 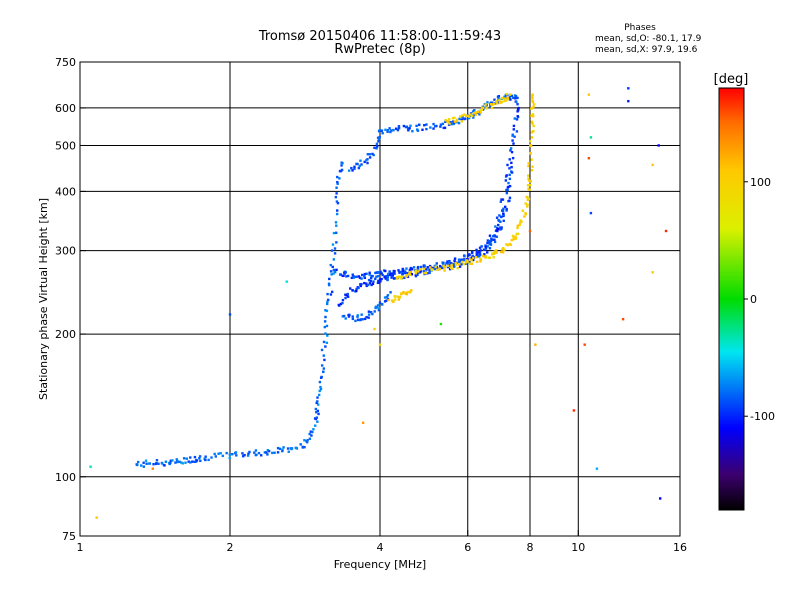 I want to click on x-tick-label: 2, so click(x=230, y=547).